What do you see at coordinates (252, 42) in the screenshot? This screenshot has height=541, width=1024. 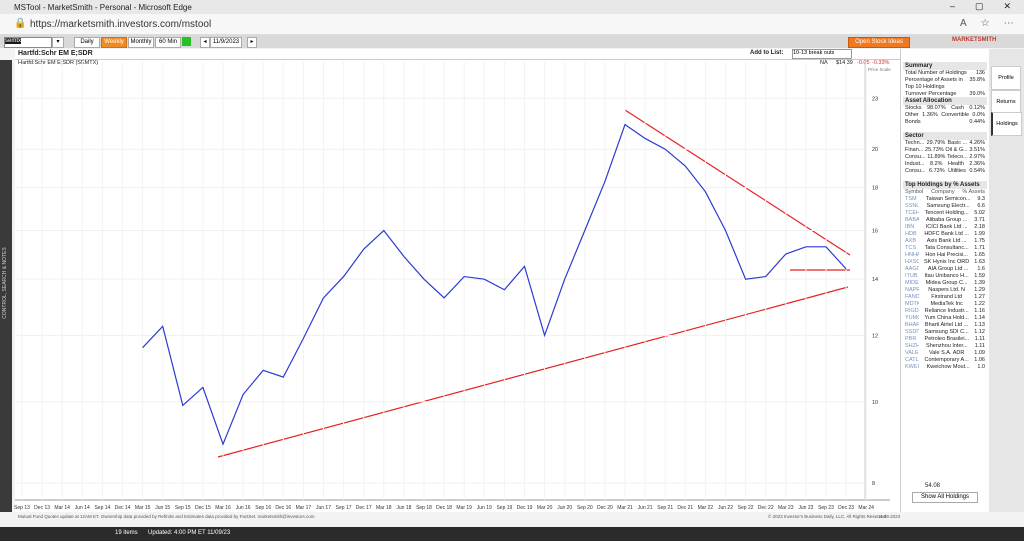 I see `next-button: ▸` at bounding box center [252, 42].